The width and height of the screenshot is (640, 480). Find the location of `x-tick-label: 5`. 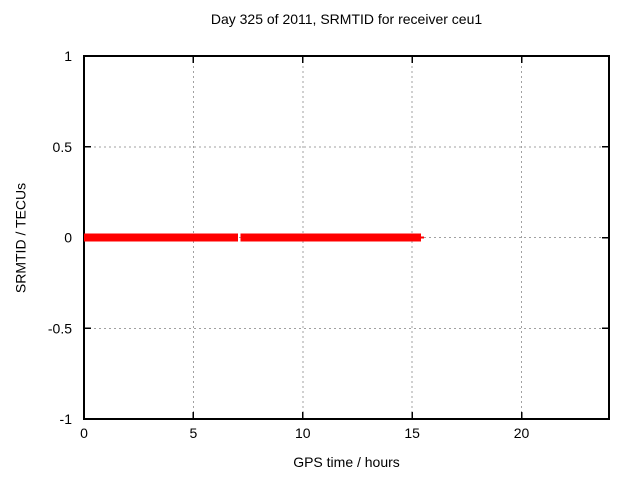

x-tick-label: 5 is located at coordinates (193, 433).